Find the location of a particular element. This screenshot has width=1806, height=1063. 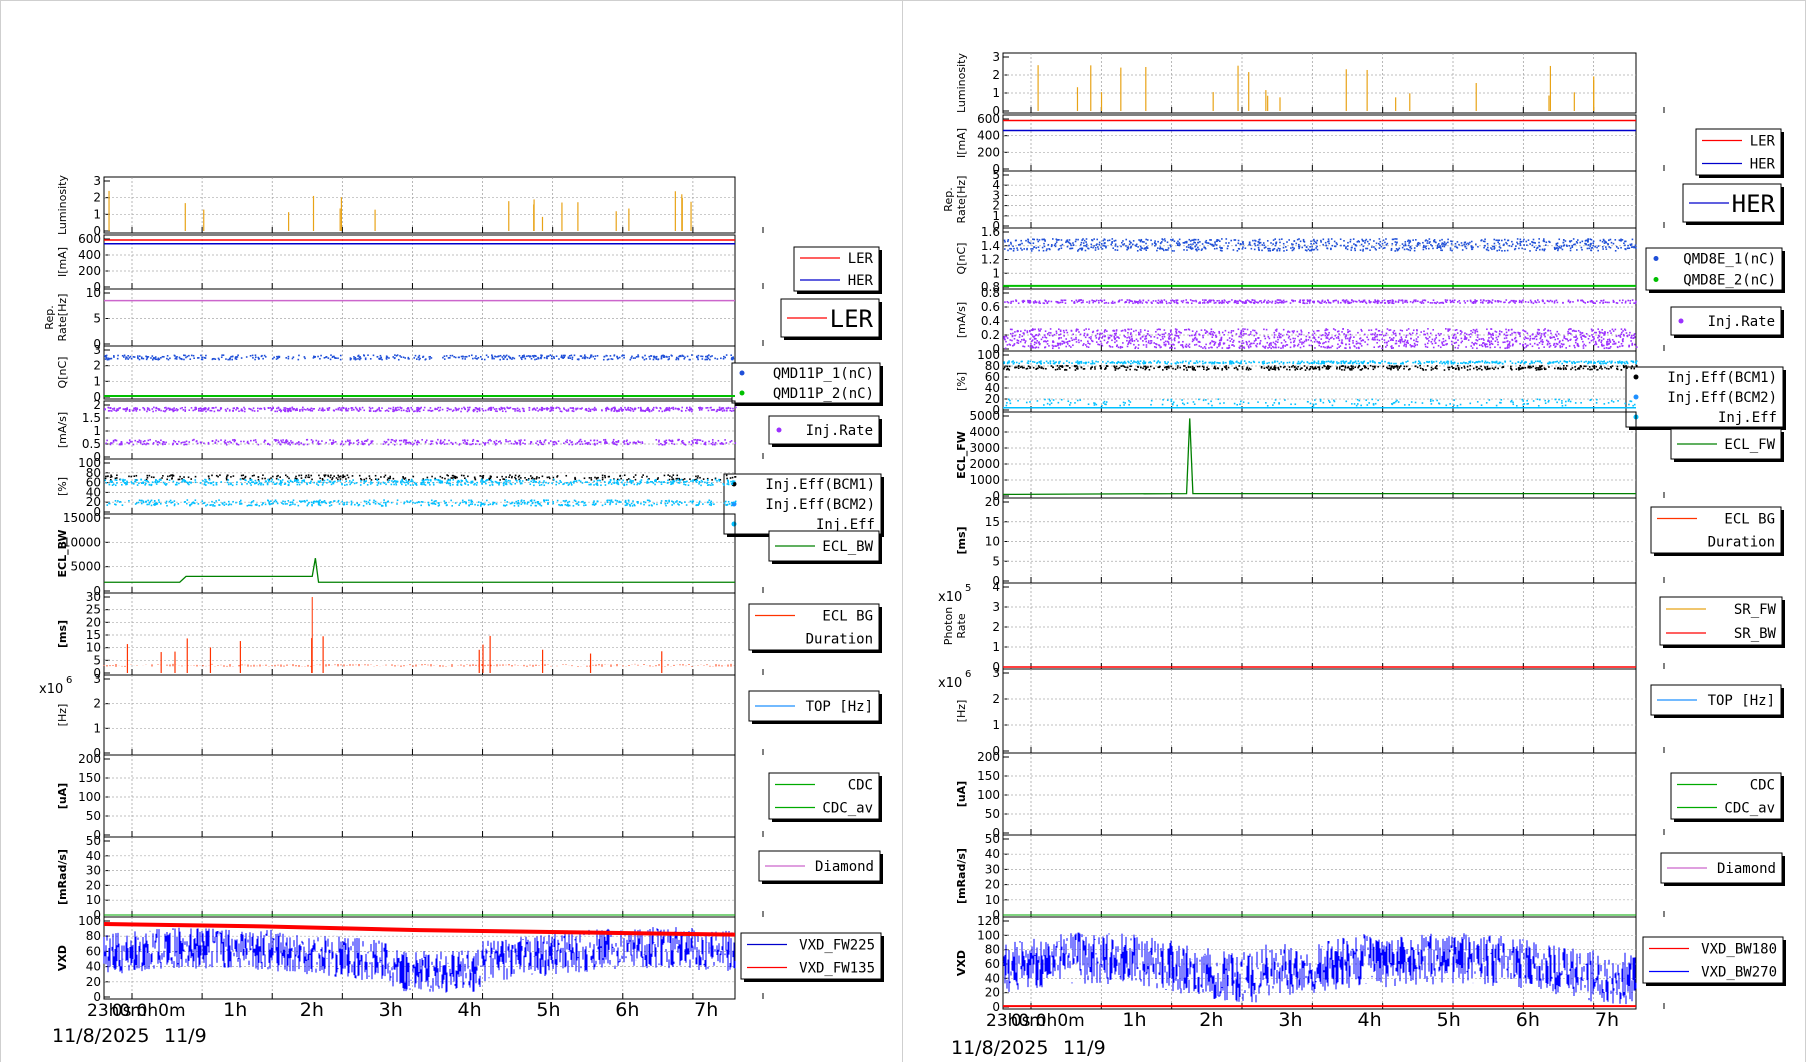

y-tick-label: 600 is located at coordinates (988, 119).